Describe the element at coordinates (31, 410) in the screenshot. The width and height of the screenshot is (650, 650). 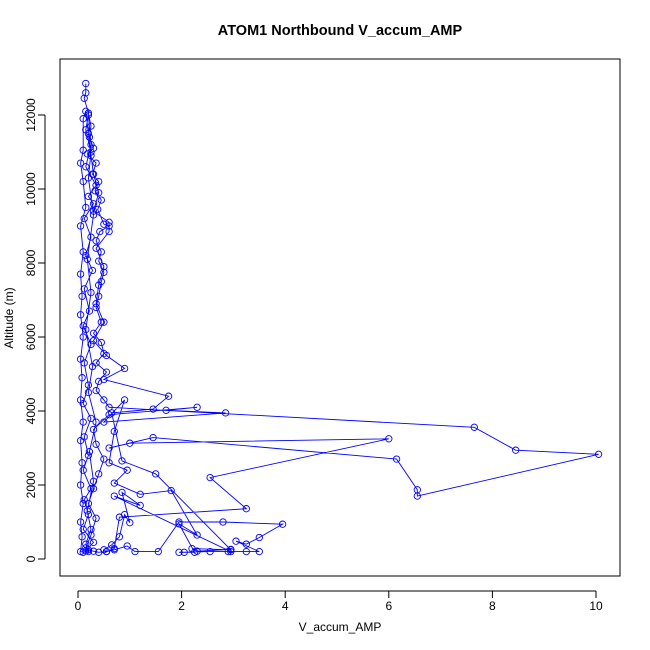
I see `y-tick-label: 4000` at that location.